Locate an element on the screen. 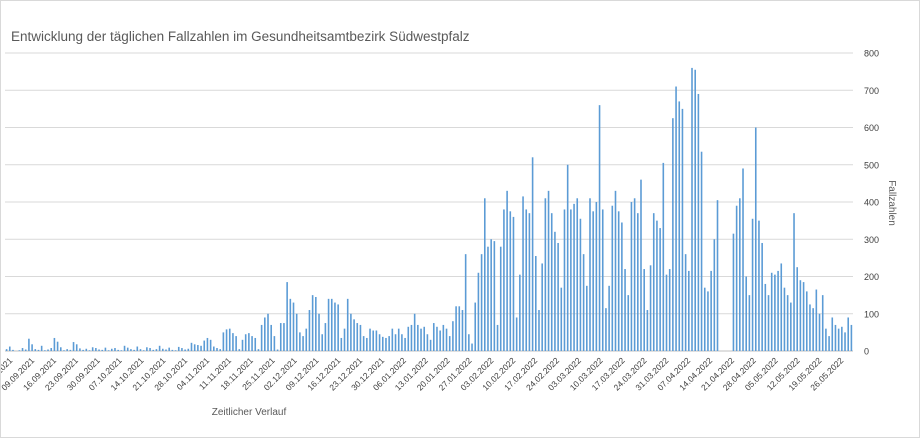 The width and height of the screenshot is (920, 438). y-tick-label: 600 is located at coordinates (871, 128).